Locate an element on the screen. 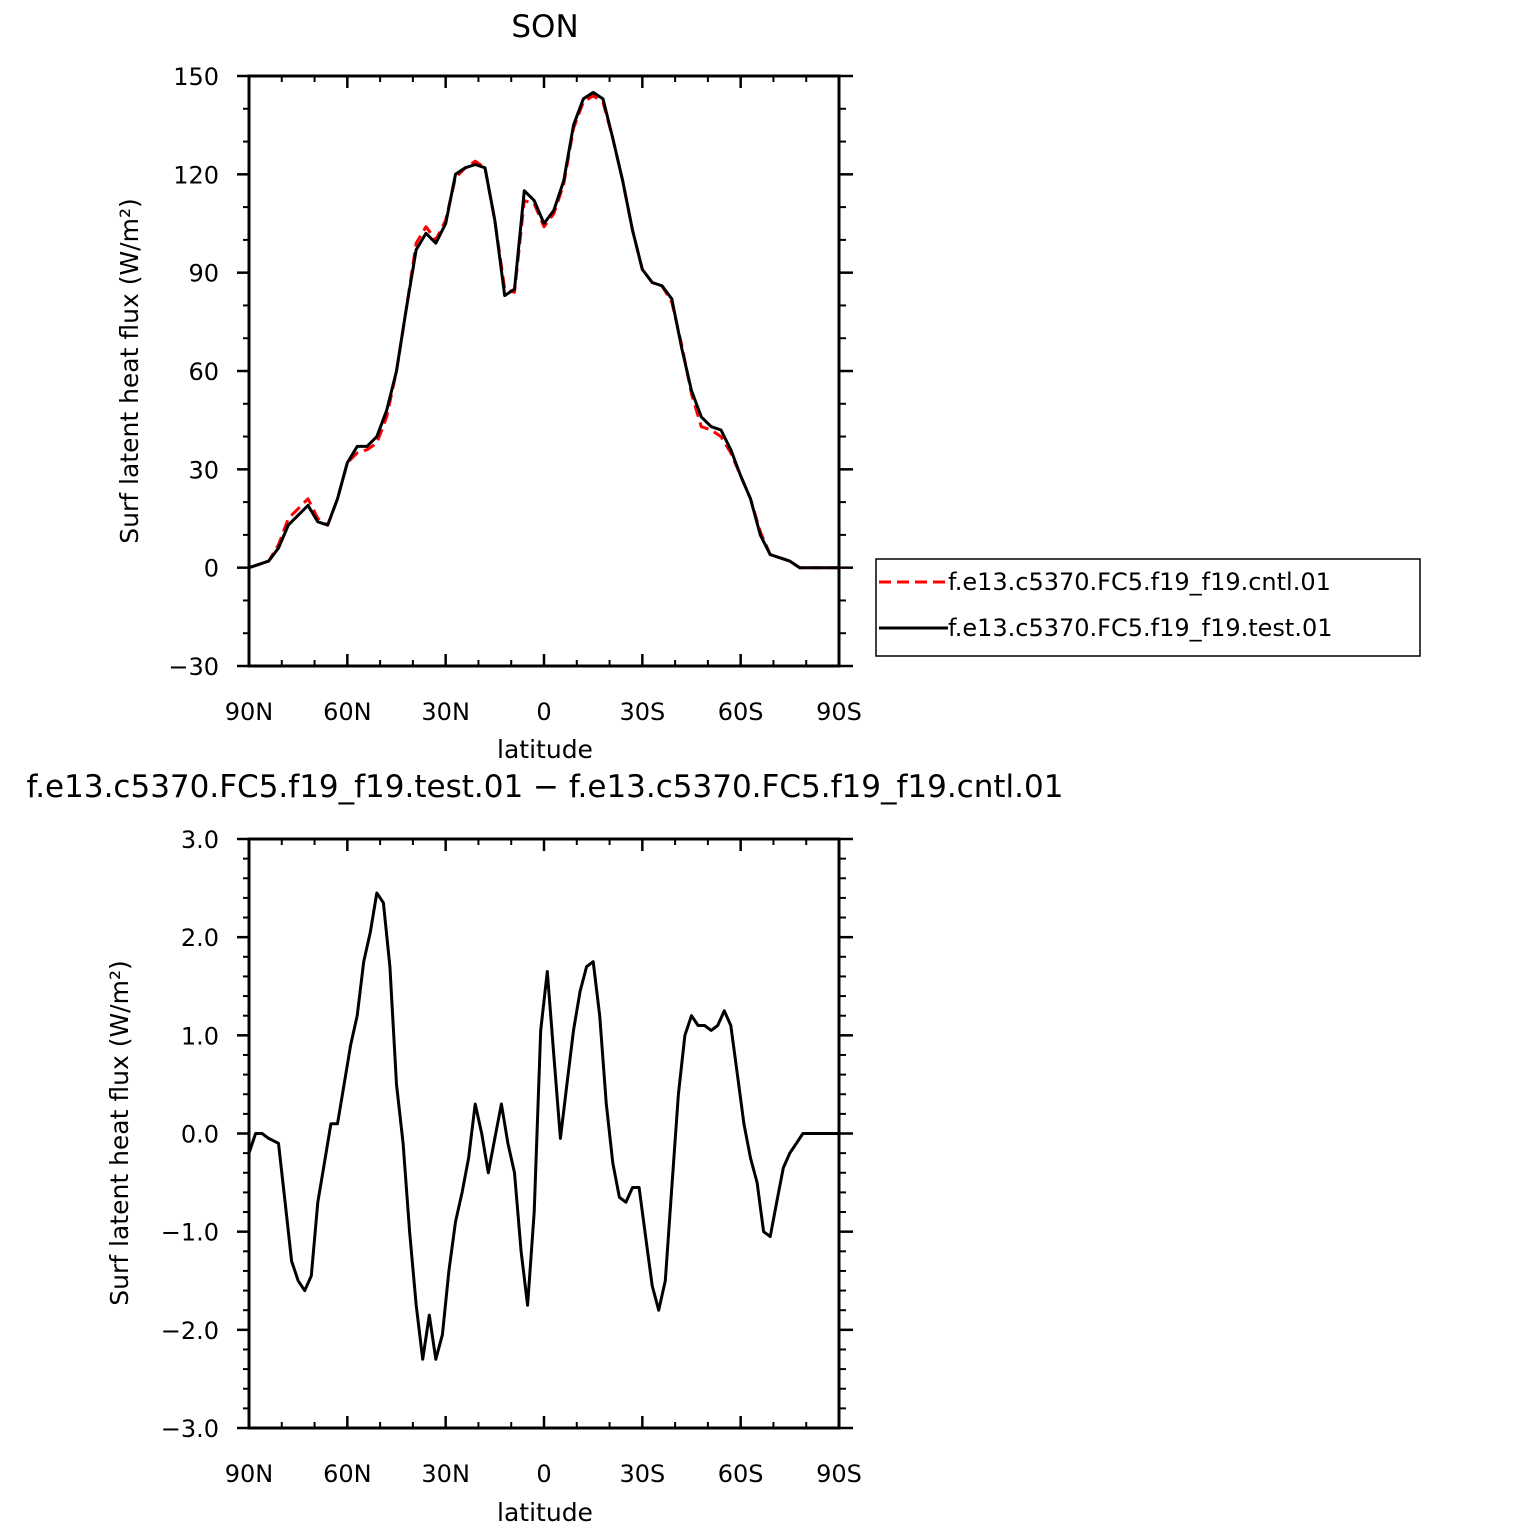 The width and height of the screenshot is (1527, 1535). top-series-line-test is located at coordinates (543, 330).